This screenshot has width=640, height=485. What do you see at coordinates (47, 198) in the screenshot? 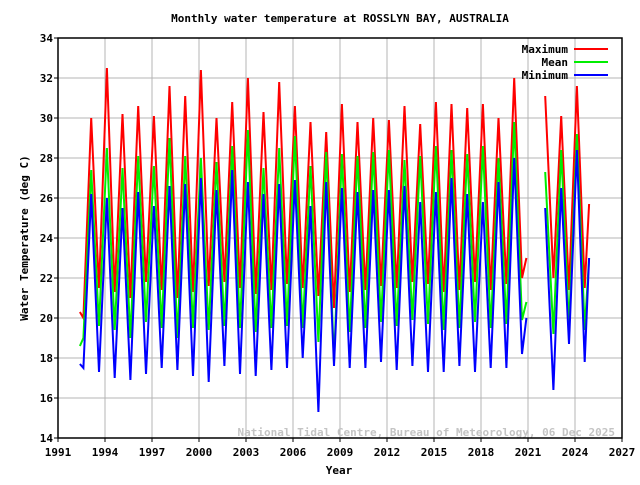
I see `y-tick-label: 26` at bounding box center [47, 198].